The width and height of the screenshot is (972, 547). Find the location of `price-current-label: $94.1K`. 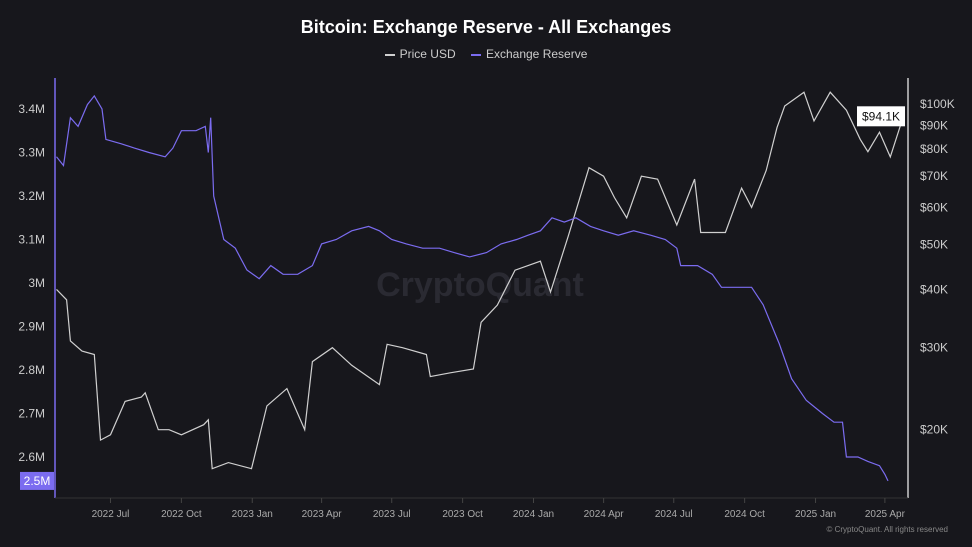

price-current-label: $94.1K is located at coordinates (881, 116).